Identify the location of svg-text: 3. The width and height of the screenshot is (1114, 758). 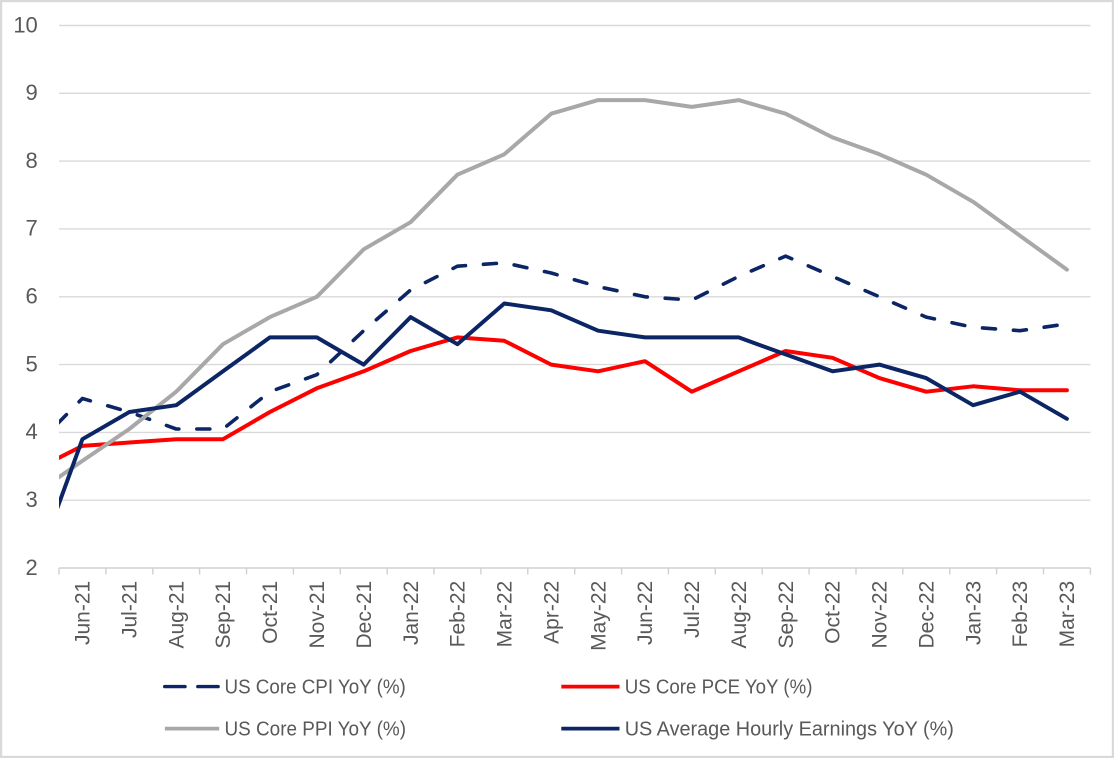
(32, 499).